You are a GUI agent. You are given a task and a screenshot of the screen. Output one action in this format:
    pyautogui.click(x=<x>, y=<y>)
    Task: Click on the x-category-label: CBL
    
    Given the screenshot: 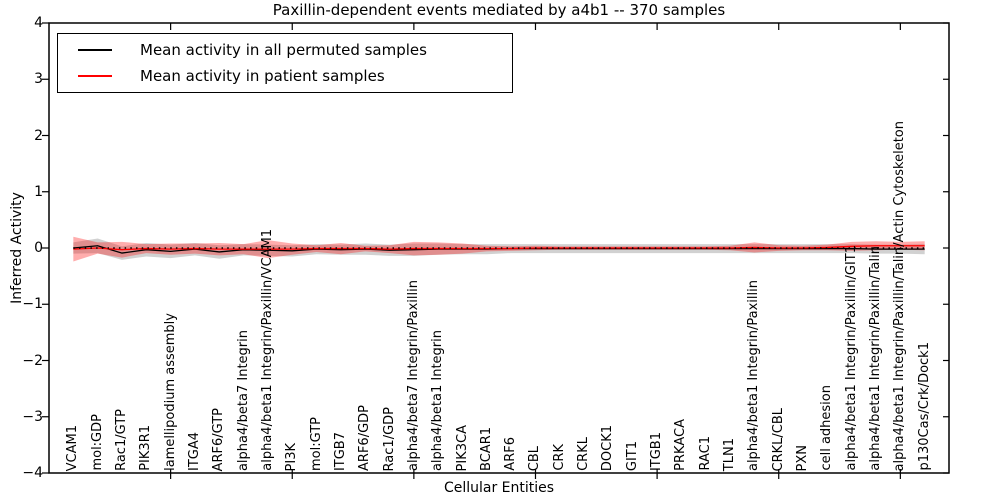 What is the action you would take?
    pyautogui.click(x=535, y=458)
    